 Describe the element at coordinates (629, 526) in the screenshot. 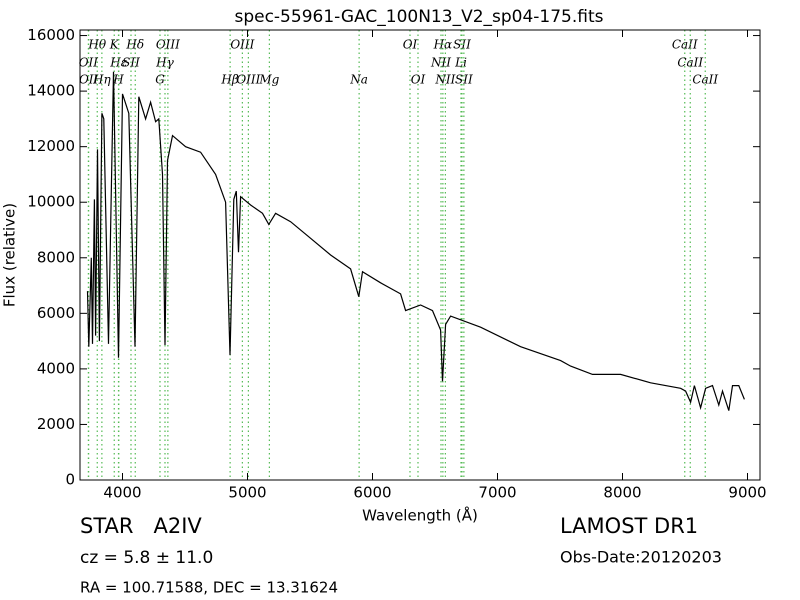

I see `survey: LAMOST DR1` at that location.